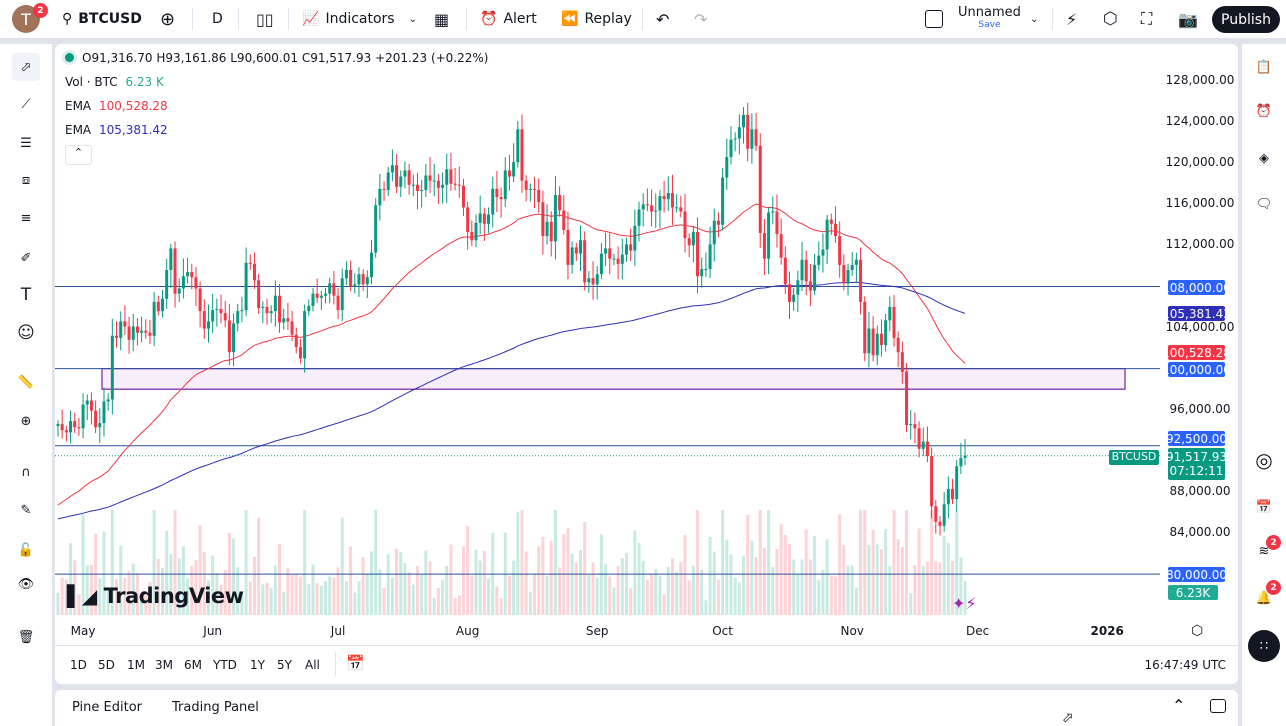  Describe the element at coordinates (608, 19) in the screenshot. I see `replay-label: Replay` at that location.